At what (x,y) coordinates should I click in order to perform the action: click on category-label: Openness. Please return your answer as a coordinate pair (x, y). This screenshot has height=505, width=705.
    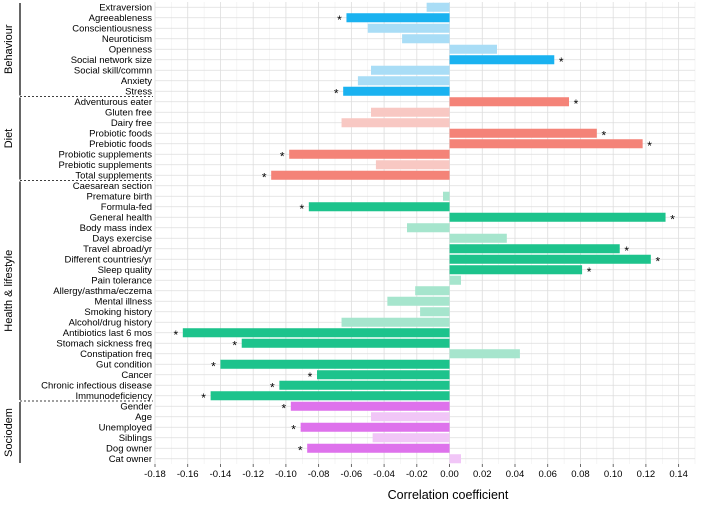
    Looking at the image, I should click on (131, 50).